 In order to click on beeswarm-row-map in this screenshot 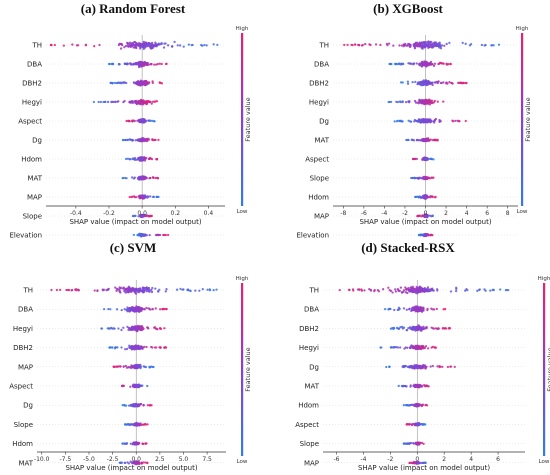, I will do `click(133, 366)`.